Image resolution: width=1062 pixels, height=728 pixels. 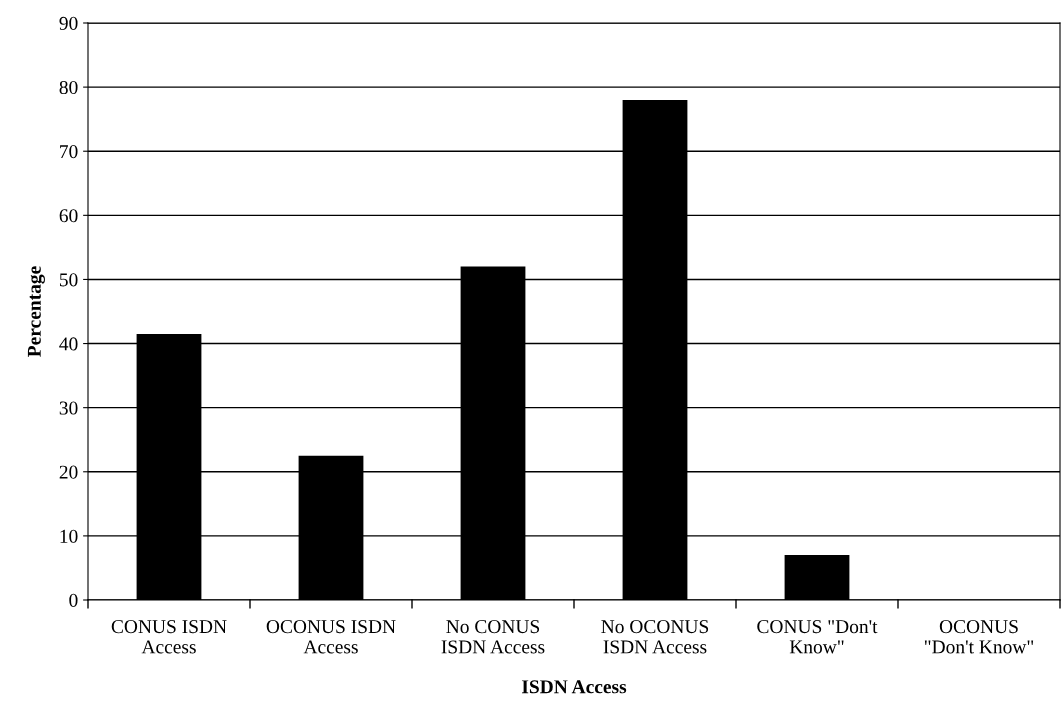 I want to click on y-tick-label: 60, so click(x=68, y=216).